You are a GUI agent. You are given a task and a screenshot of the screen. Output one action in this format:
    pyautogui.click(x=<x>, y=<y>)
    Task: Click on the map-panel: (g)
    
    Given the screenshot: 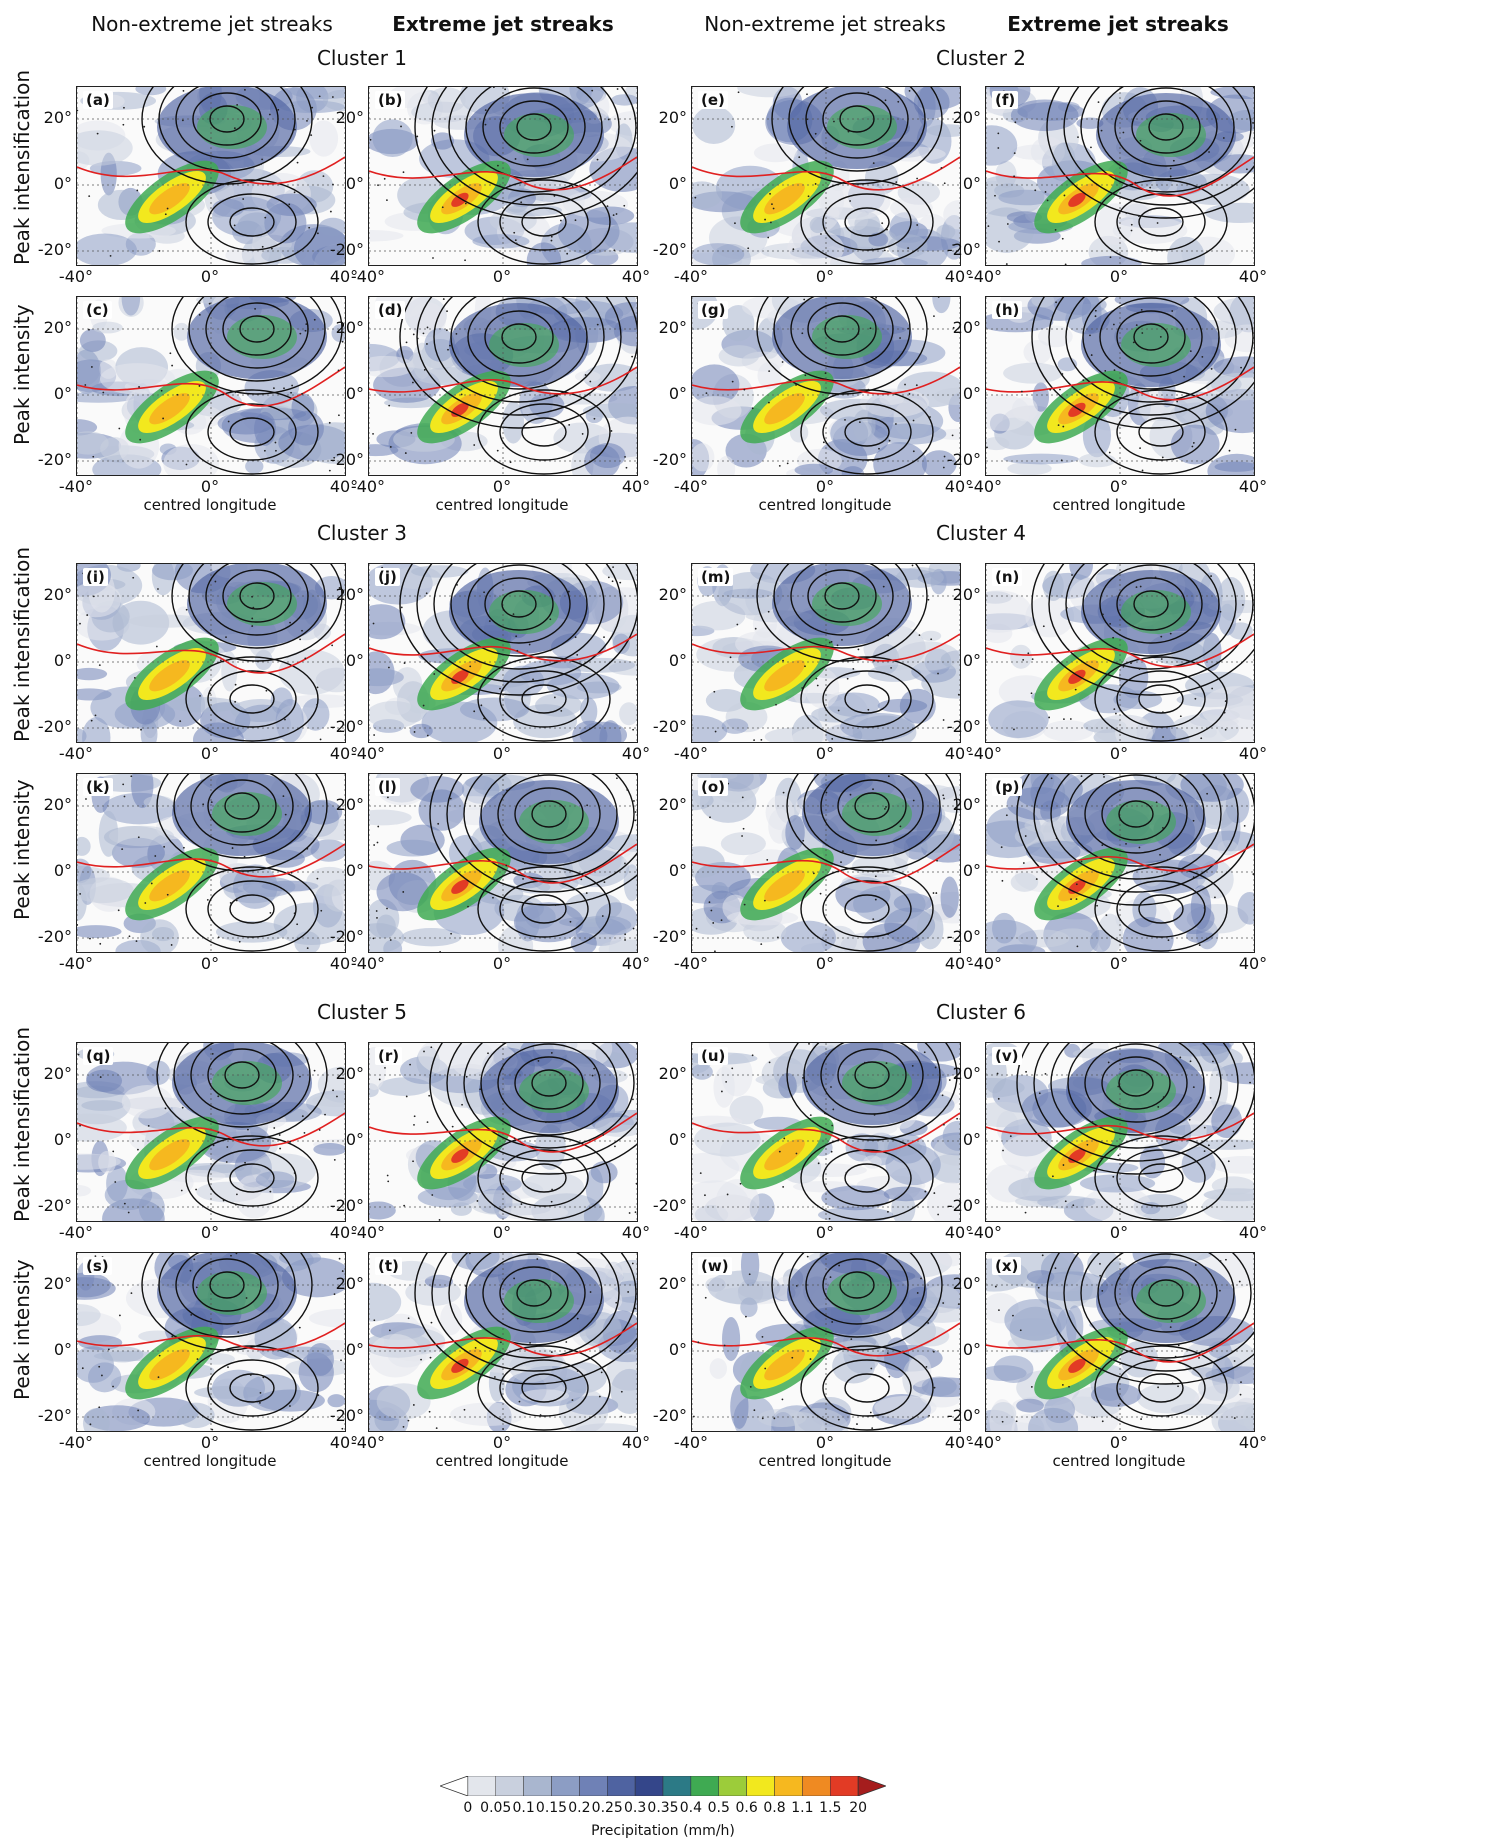 What is the action you would take?
    pyautogui.click(x=826, y=386)
    